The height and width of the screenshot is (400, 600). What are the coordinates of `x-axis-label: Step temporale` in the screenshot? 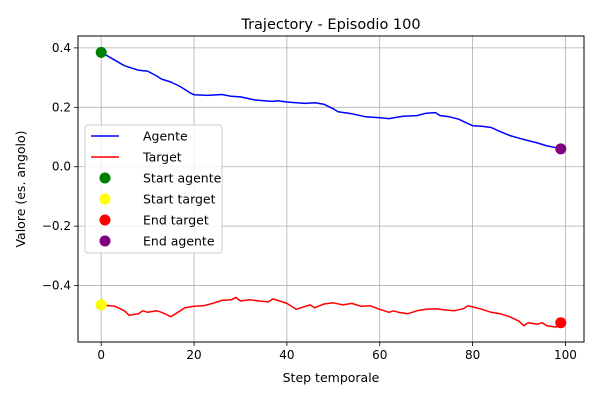 It's located at (331, 377).